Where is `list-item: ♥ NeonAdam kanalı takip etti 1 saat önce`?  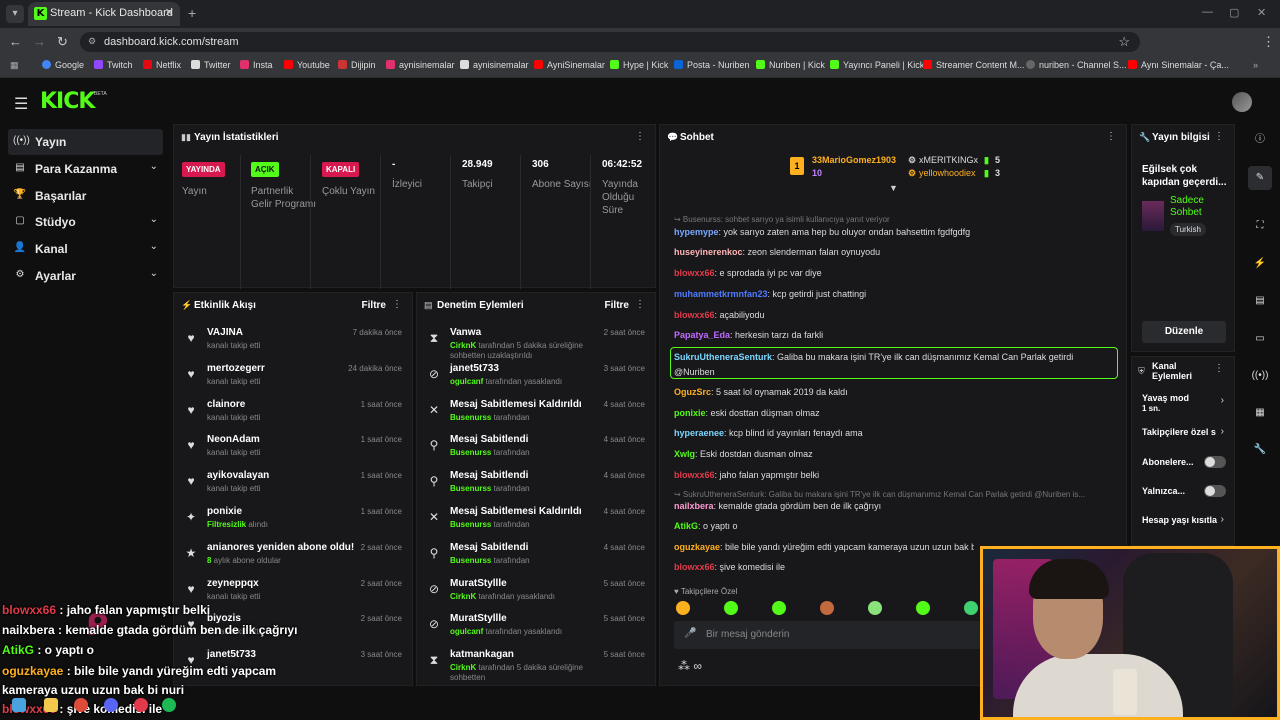
list-item: ♥ NeonAdam kanalı takip etti 1 saat önce is located at coordinates (293, 448).